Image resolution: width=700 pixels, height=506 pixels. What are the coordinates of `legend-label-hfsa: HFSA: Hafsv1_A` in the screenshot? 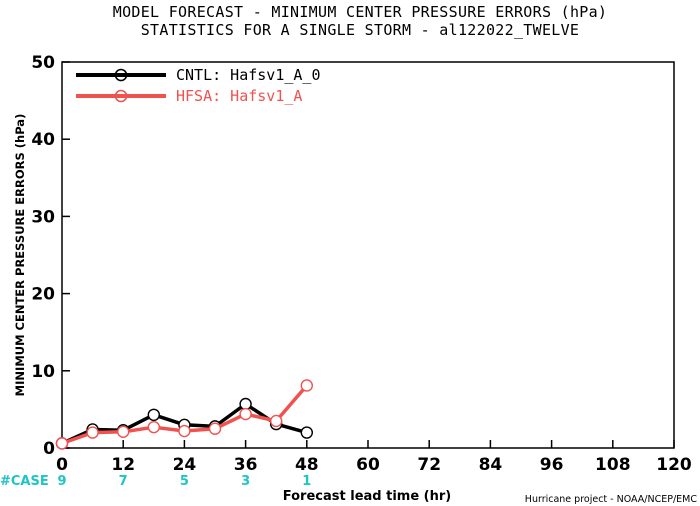 It's located at (239, 96).